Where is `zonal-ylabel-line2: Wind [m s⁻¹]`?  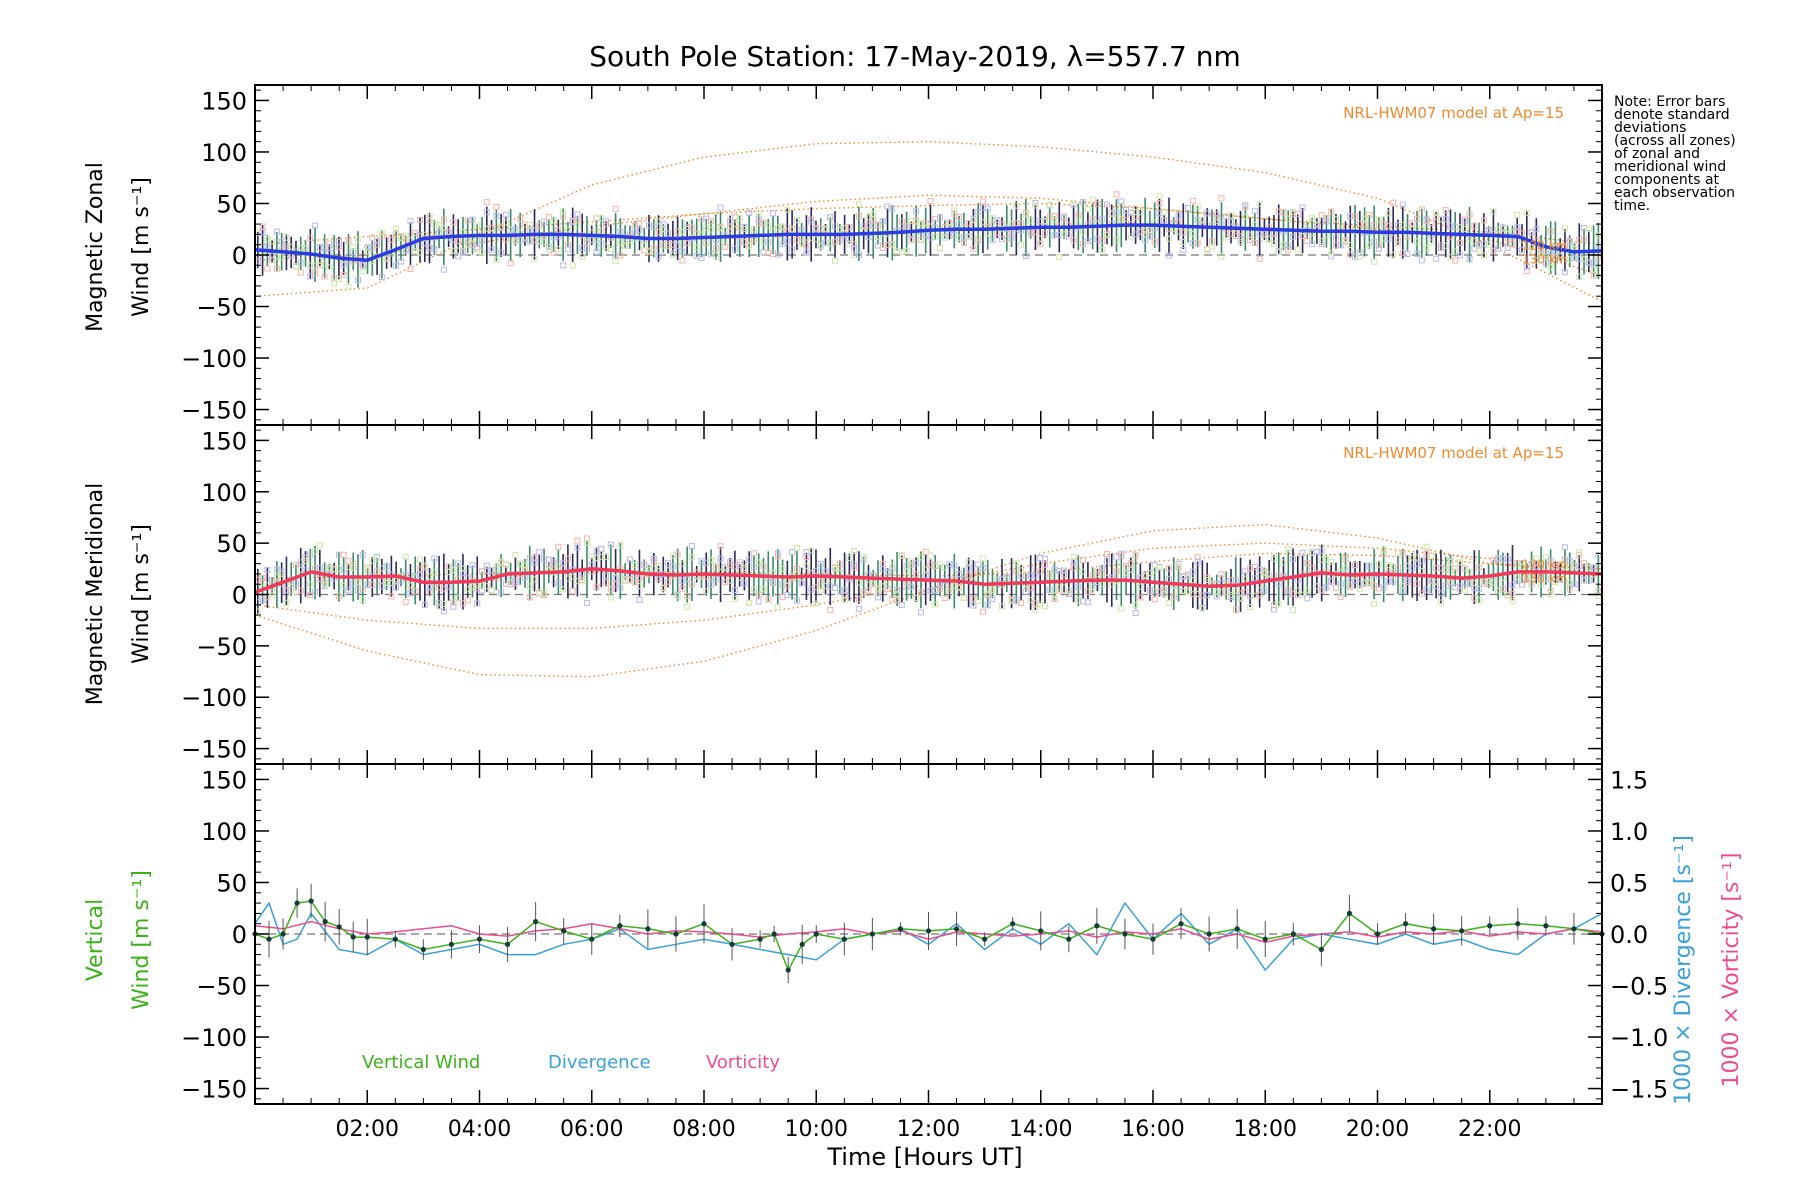 zonal-ylabel-line2: Wind [m s⁻¹] is located at coordinates (141, 247).